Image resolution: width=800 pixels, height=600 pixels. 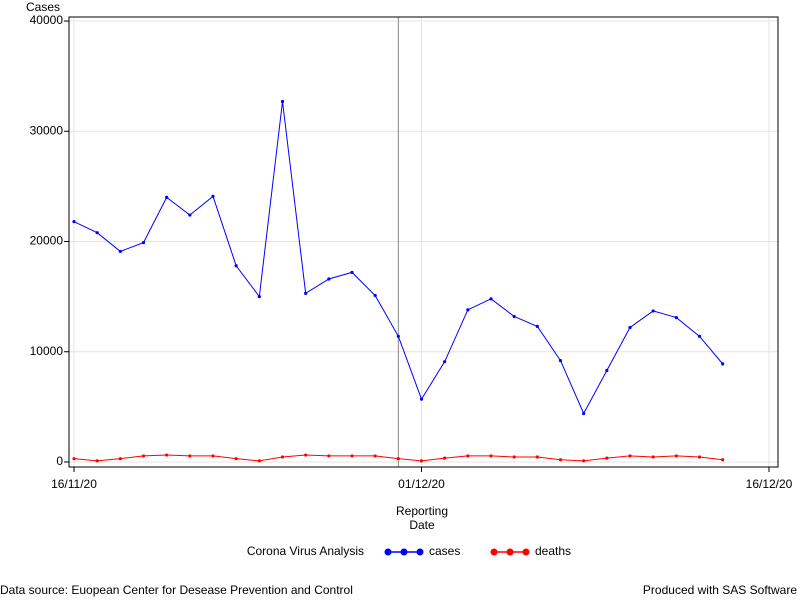 I want to click on x-axis-label: Reporting Date, so click(x=422, y=518).